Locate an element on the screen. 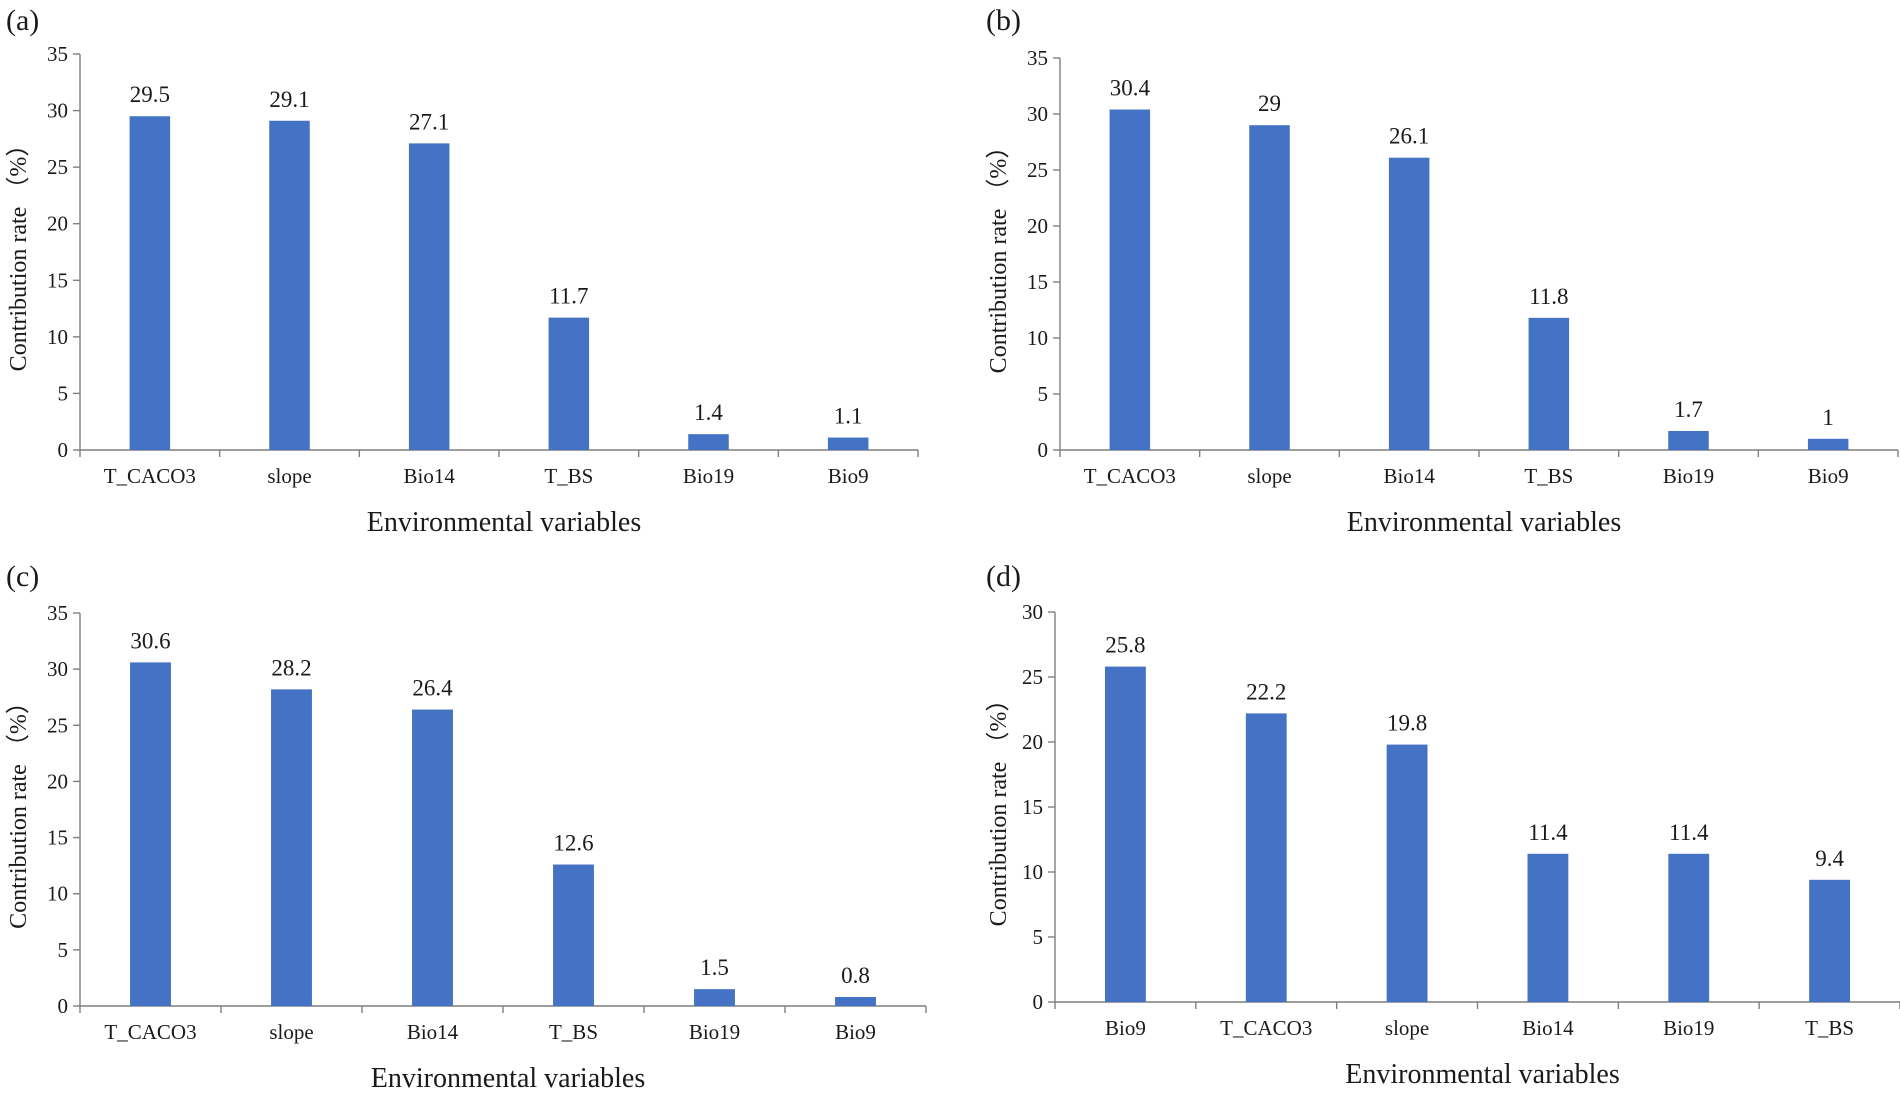 The width and height of the screenshot is (1900, 1102). data-label: 29.5 is located at coordinates (150, 94).